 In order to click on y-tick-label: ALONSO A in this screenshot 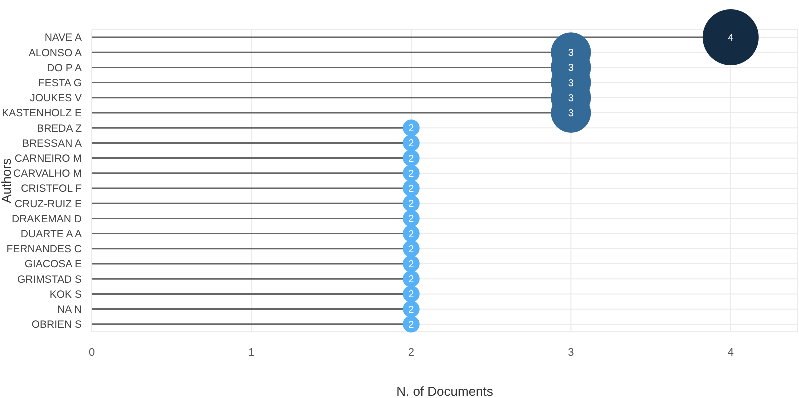, I will do `click(55, 53)`.